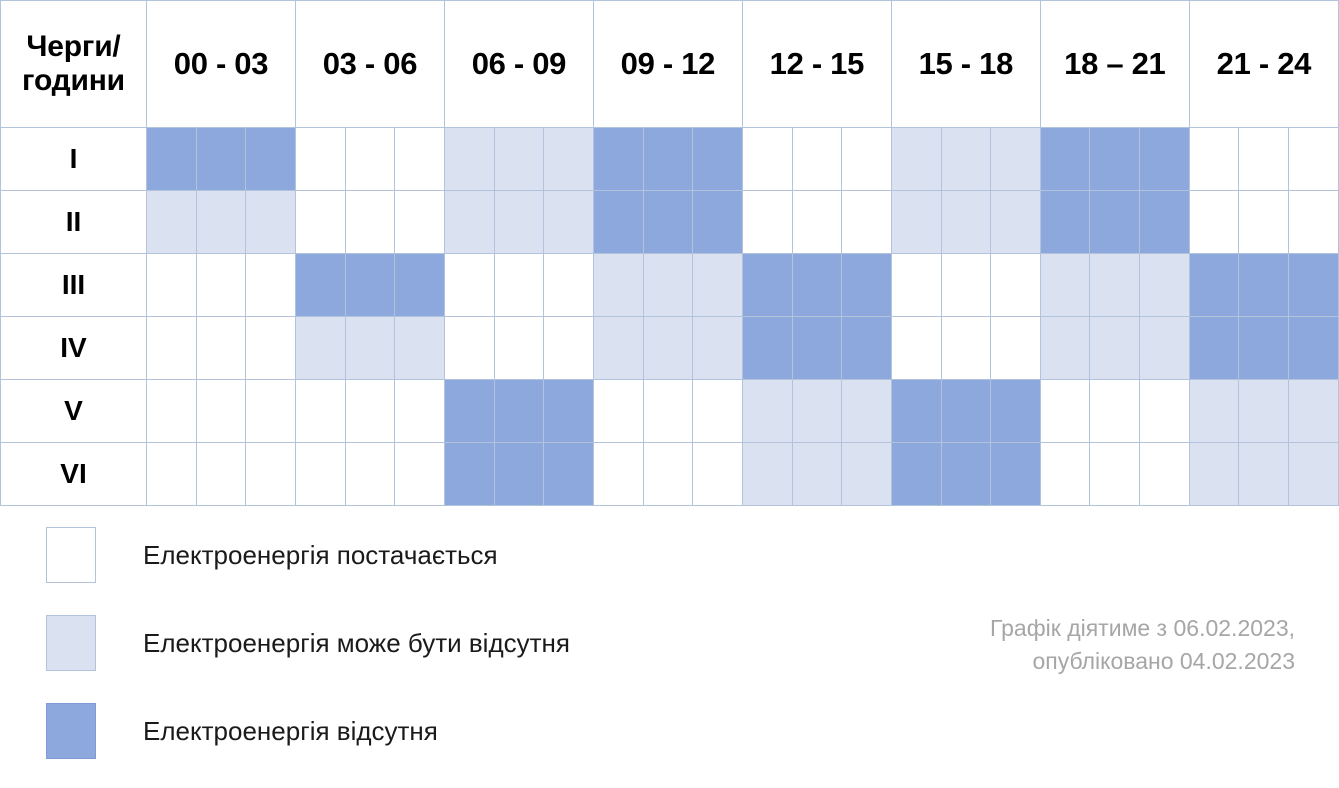  I want to click on cell-i-18–21-1, so click(1065, 159).